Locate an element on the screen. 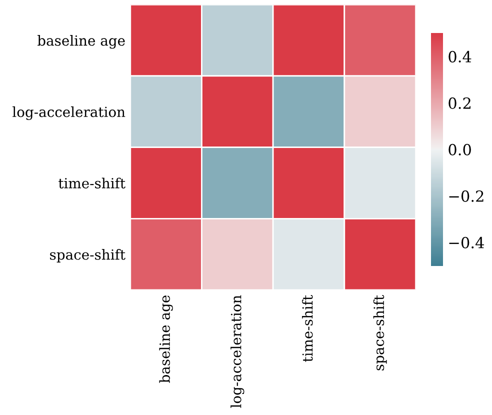 This screenshot has height=415, width=492. color-bar-label: 0.4 is located at coordinates (460, 56).